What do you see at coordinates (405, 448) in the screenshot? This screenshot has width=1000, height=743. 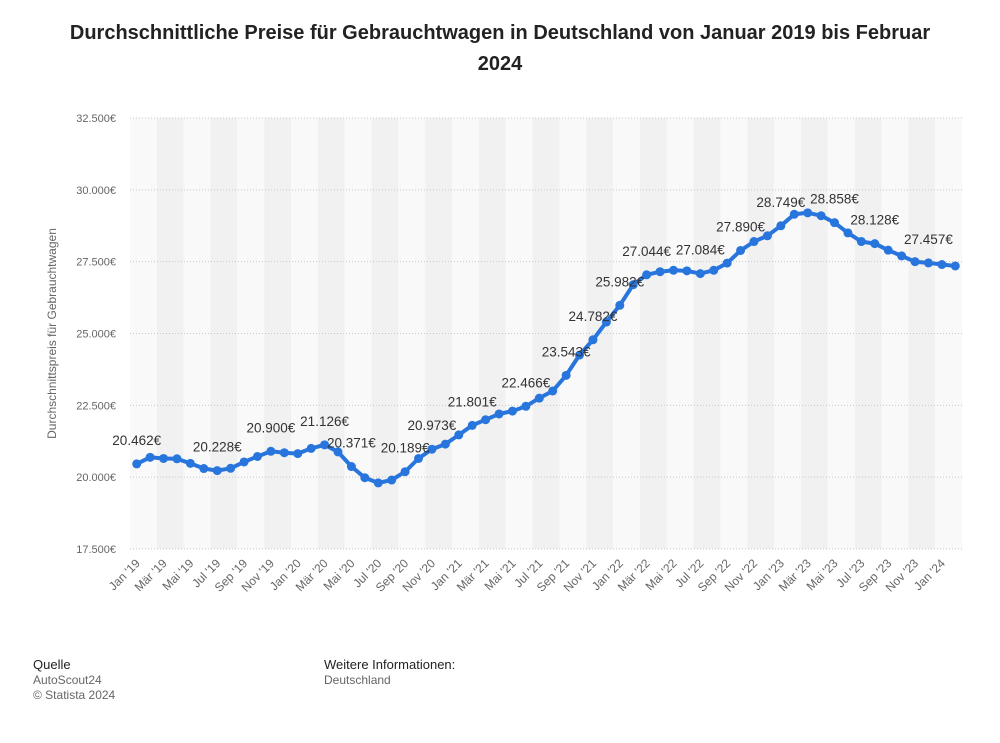 I see `data-label: 20.189€` at bounding box center [405, 448].